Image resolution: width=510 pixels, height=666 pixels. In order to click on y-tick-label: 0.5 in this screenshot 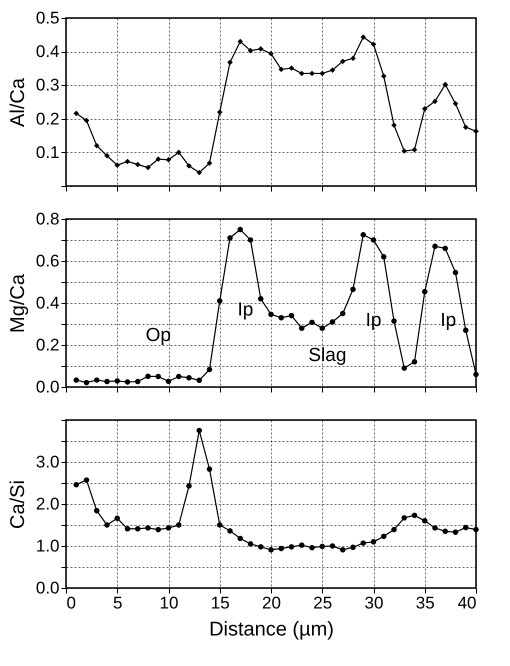, I will do `click(48, 18)`.